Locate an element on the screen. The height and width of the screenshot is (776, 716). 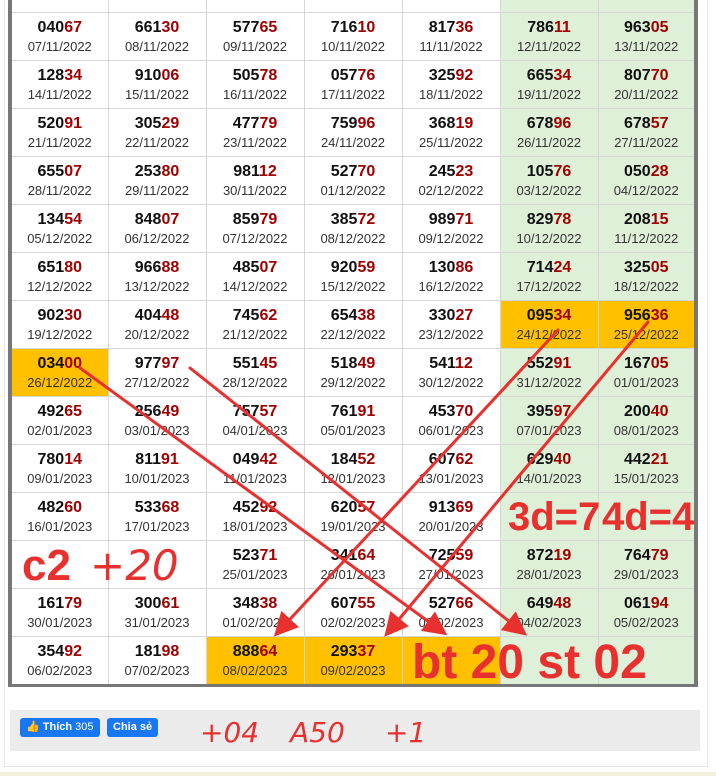
result-cell: 76479 29/01/2023 is located at coordinates (647, 564).